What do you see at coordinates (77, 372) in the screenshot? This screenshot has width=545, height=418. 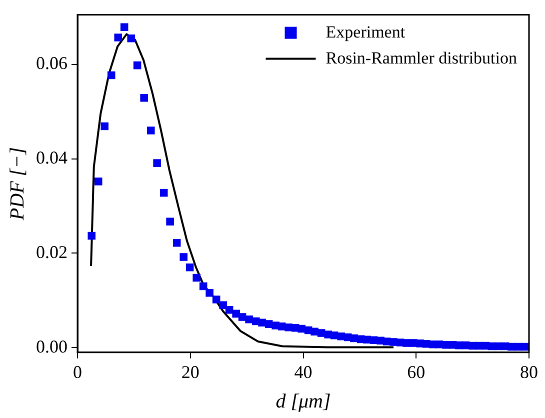 I see `x-tick-label: 0` at bounding box center [77, 372].